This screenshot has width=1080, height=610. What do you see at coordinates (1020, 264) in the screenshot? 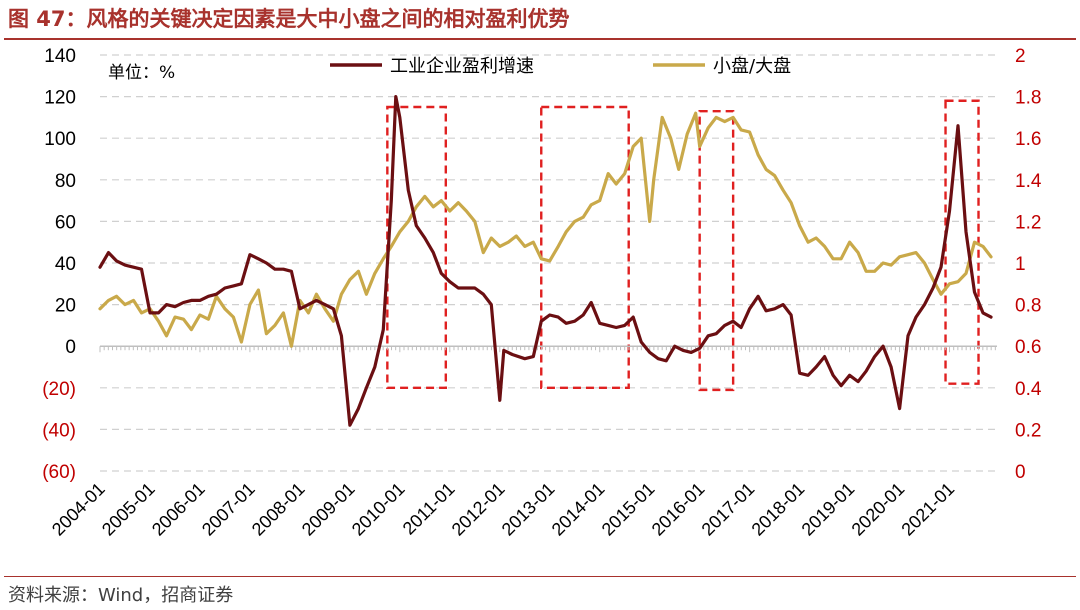
I see `y-right-tick-label: 1` at bounding box center [1020, 264].